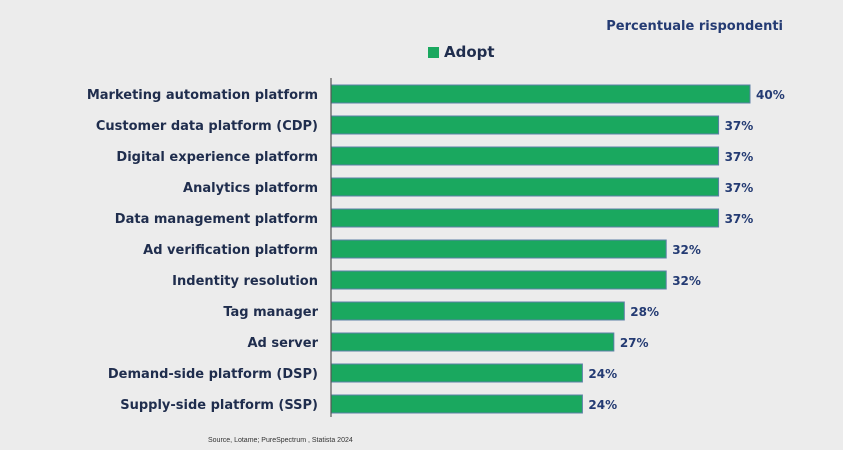 This screenshot has height=450, width=843. I want to click on category-label: Supply-side platform (SSP), so click(219, 405).